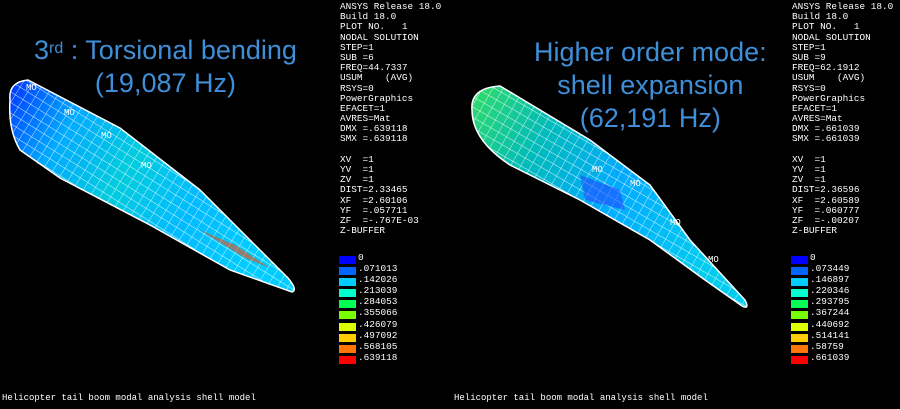  What do you see at coordinates (378, 324) in the screenshot?
I see `legend-value: .426079` at bounding box center [378, 324].